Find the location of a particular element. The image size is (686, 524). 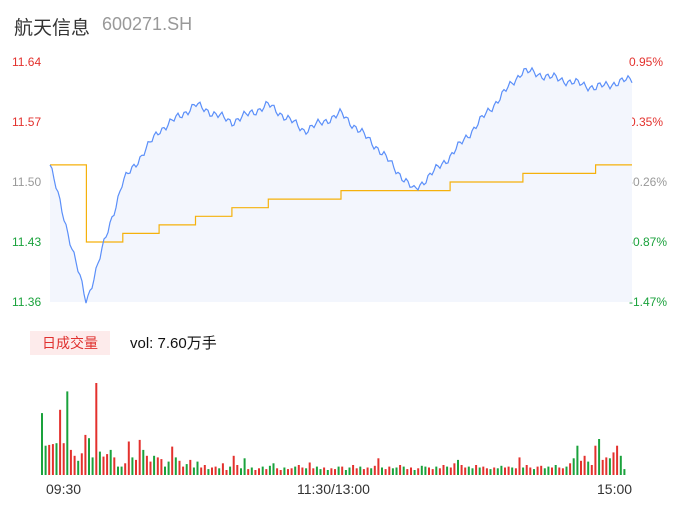

time-tick-midday: 11:30/13:00 is located at coordinates (333, 489).